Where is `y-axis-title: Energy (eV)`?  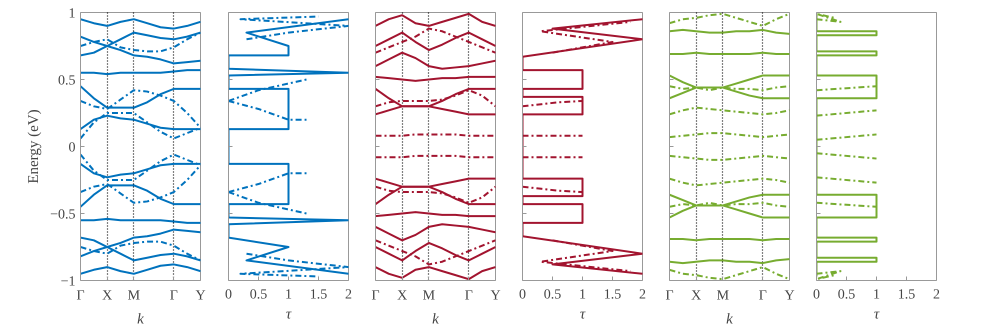
y-axis-title: Energy (eV) is located at coordinates (34, 146).